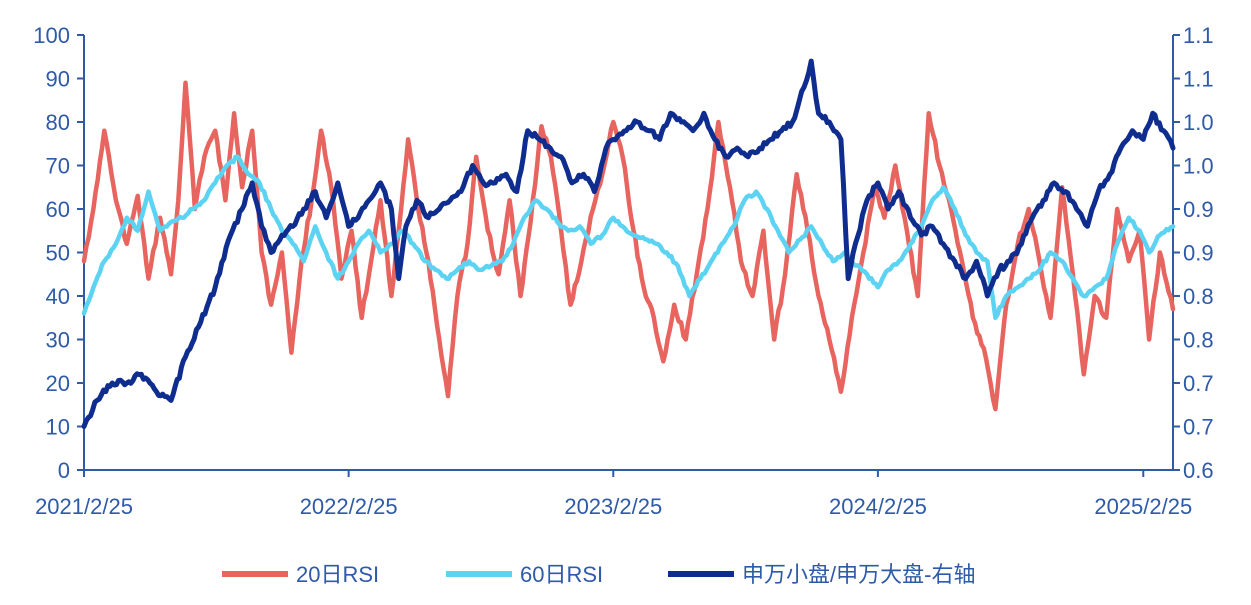 The image size is (1251, 605). What do you see at coordinates (561, 574) in the screenshot?
I see `legend-label-2: 60日RSI` at bounding box center [561, 574].